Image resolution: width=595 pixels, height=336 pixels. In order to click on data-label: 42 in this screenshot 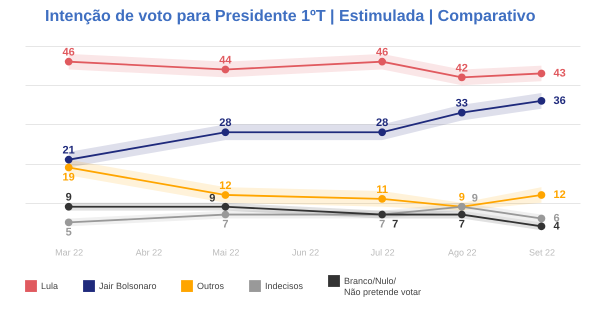, I will do `click(462, 68)`.